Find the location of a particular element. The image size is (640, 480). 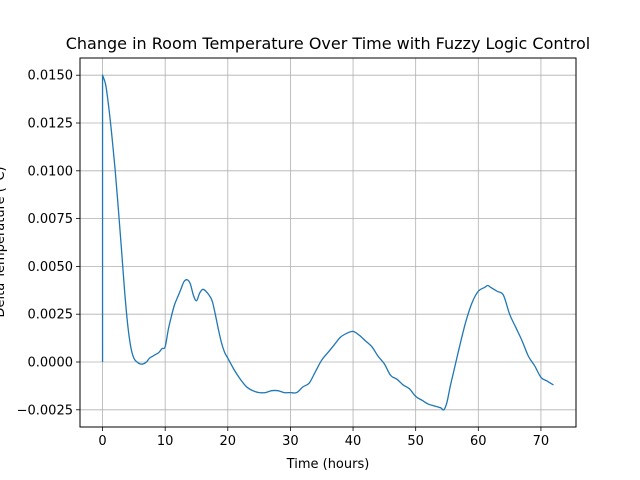

x-tick-label: 0 is located at coordinates (102, 441).